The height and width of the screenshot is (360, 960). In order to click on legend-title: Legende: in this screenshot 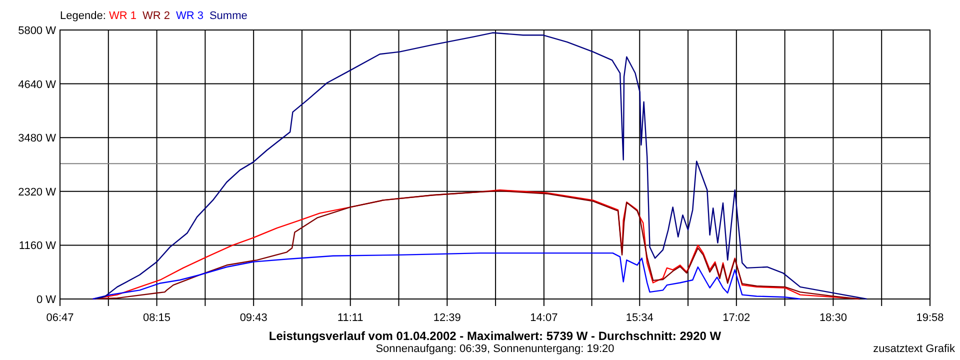, I will do `click(84, 16)`.